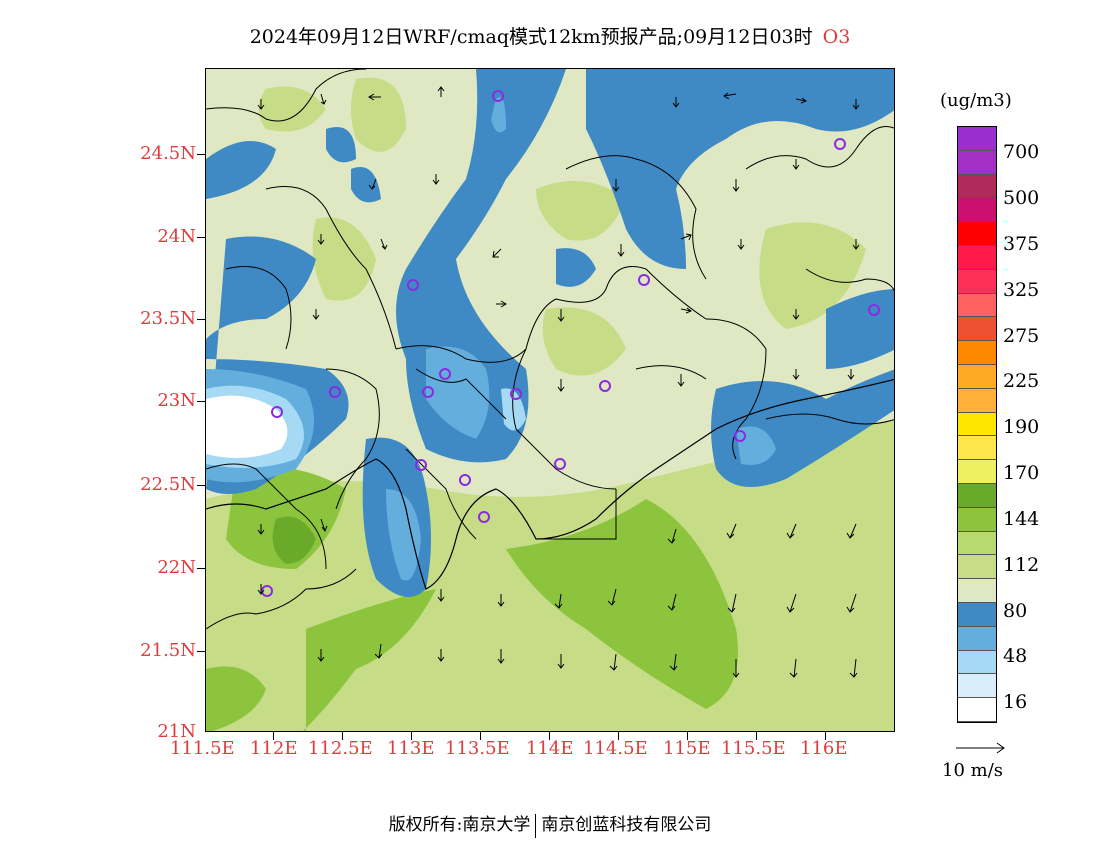 The width and height of the screenshot is (1100, 850). I want to click on zone-144-green-east, so click(622, 604).